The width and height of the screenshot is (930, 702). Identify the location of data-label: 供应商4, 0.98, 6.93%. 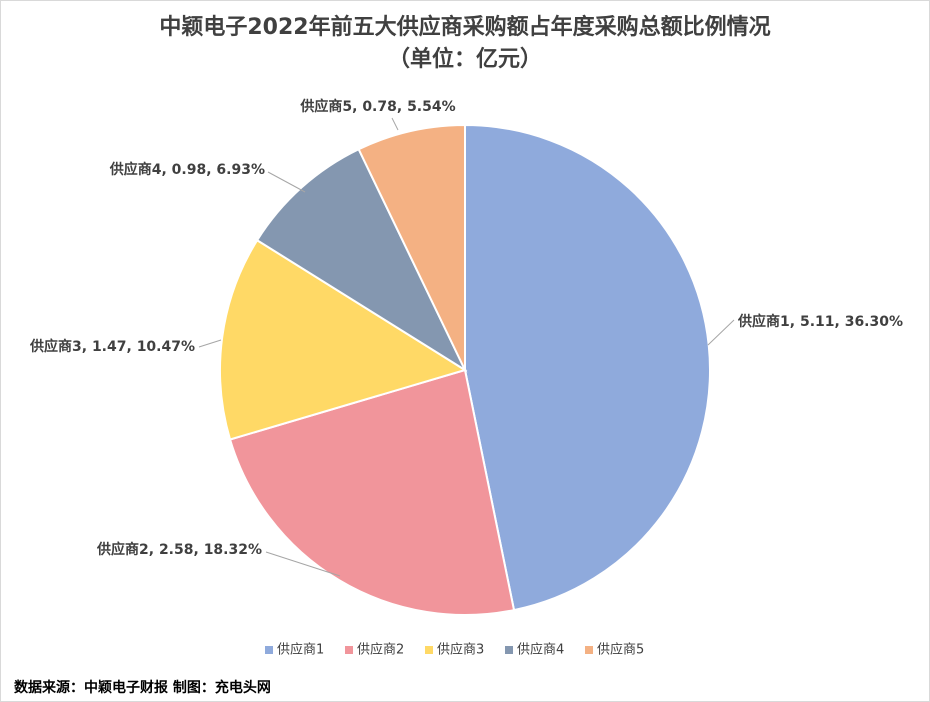
(187, 169).